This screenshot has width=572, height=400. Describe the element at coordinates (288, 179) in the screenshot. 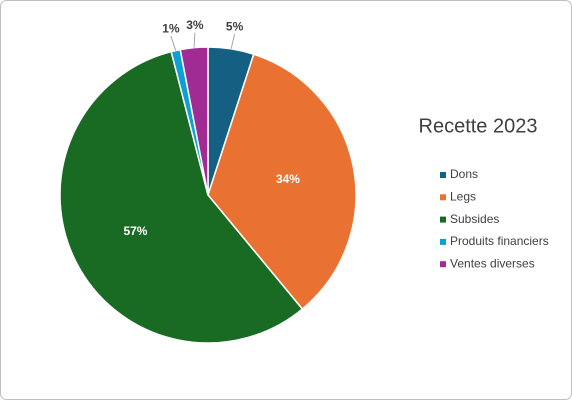

I see `data-label: 34%` at that location.